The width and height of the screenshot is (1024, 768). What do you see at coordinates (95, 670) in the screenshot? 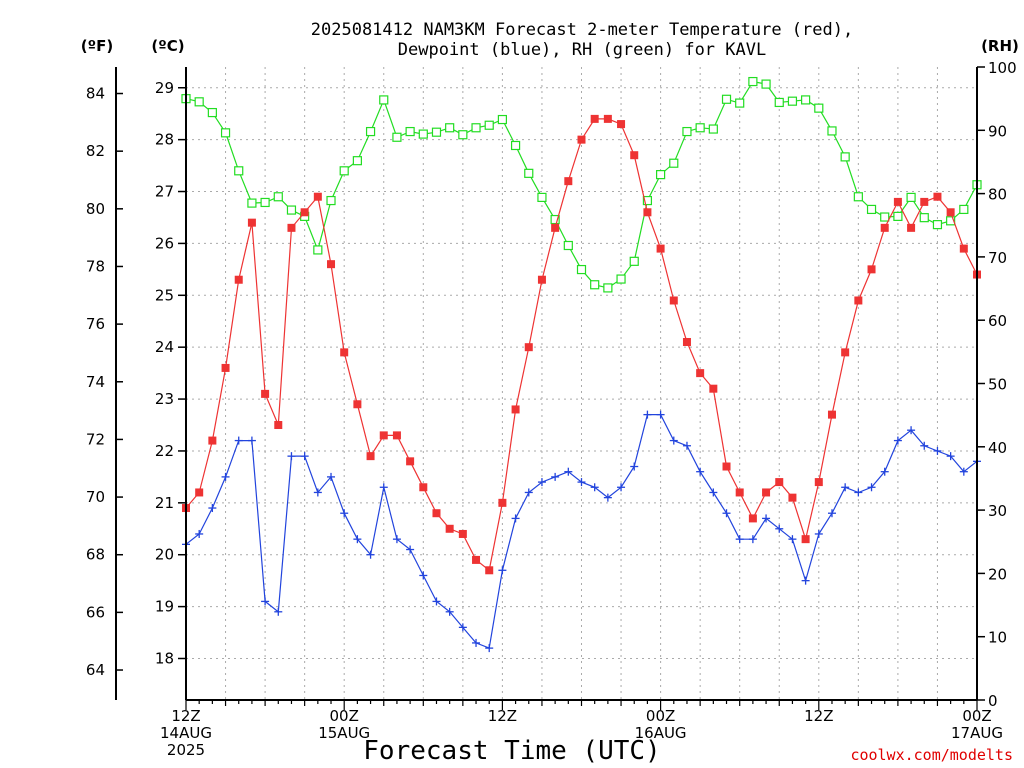
I see `fahrenheit-tick-label: 64` at bounding box center [95, 670].